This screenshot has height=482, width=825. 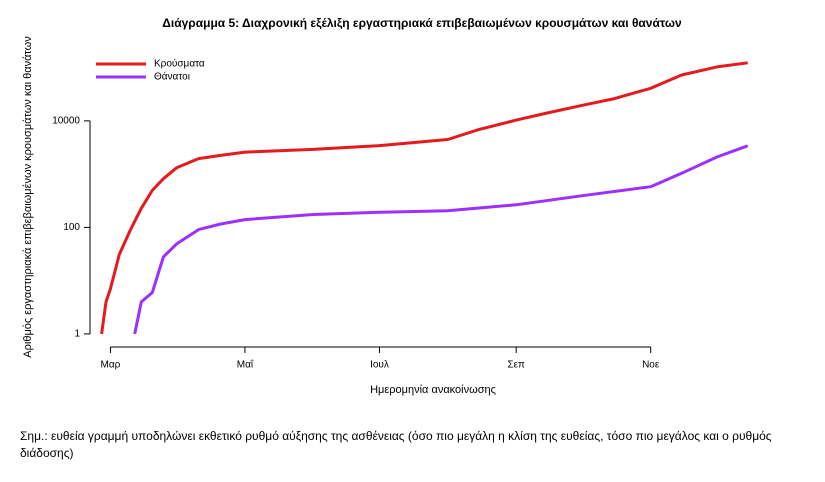 What do you see at coordinates (66, 121) in the screenshot?
I see `y-tick-label: 10000` at bounding box center [66, 121].